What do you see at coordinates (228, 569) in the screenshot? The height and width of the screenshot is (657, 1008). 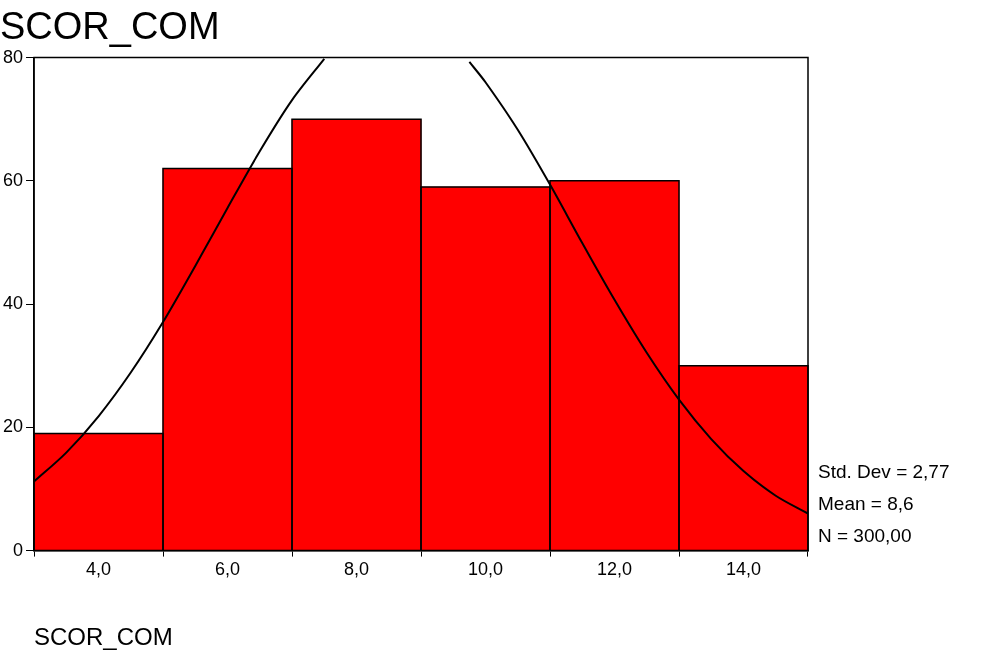 I see `x-tick-label: 6,0` at bounding box center [228, 569].